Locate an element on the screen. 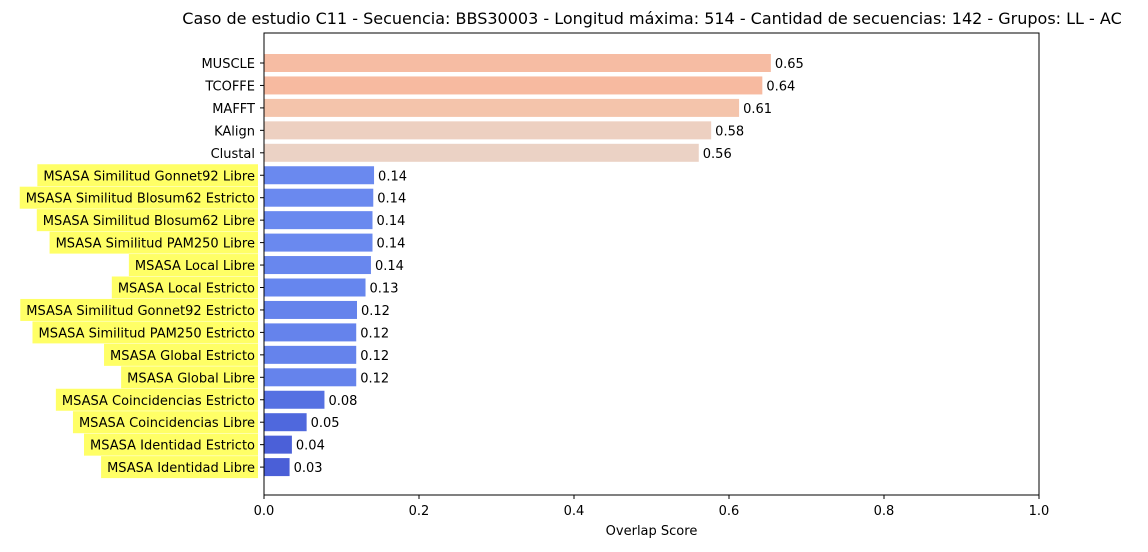  x-tick-label: 0.8 is located at coordinates (884, 511).